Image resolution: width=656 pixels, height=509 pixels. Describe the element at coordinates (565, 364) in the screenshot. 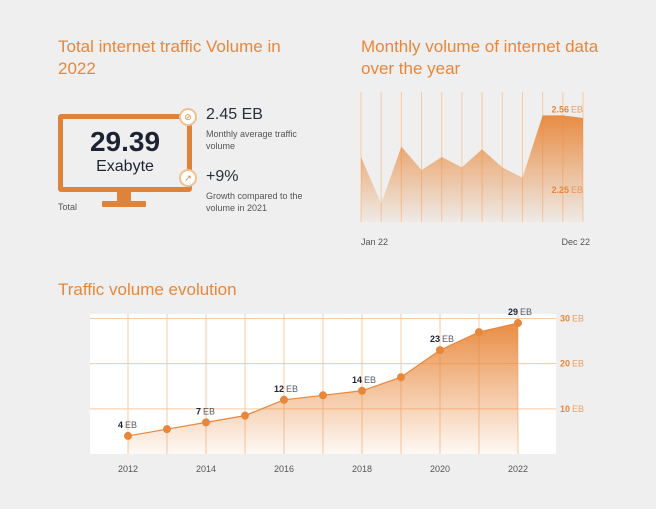

I see `y-tick-label-value: 20` at that location.